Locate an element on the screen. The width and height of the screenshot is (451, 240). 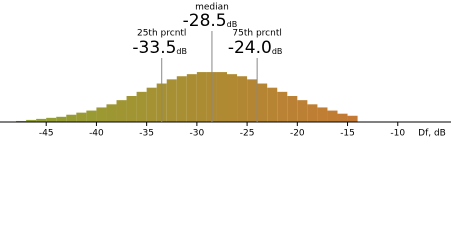
marker-value-number: -28.5 is located at coordinates (205, 21).